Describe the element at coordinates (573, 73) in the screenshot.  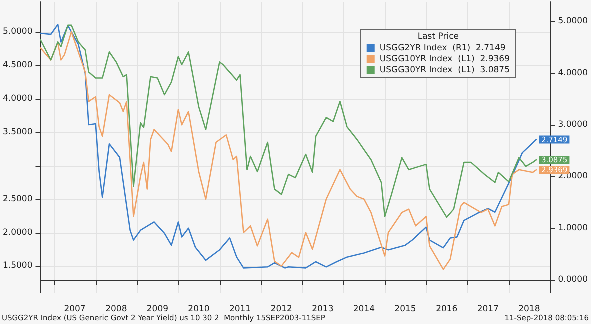
I see `y2-tick-label: 4.0000` at that location.